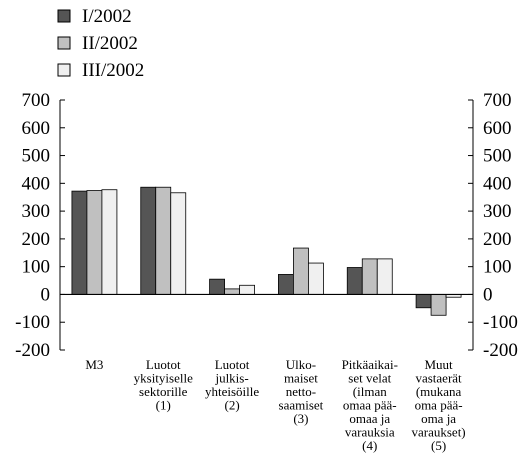  What do you see at coordinates (46, 294) in the screenshot?
I see `y-tick-label-left: 0` at bounding box center [46, 294].